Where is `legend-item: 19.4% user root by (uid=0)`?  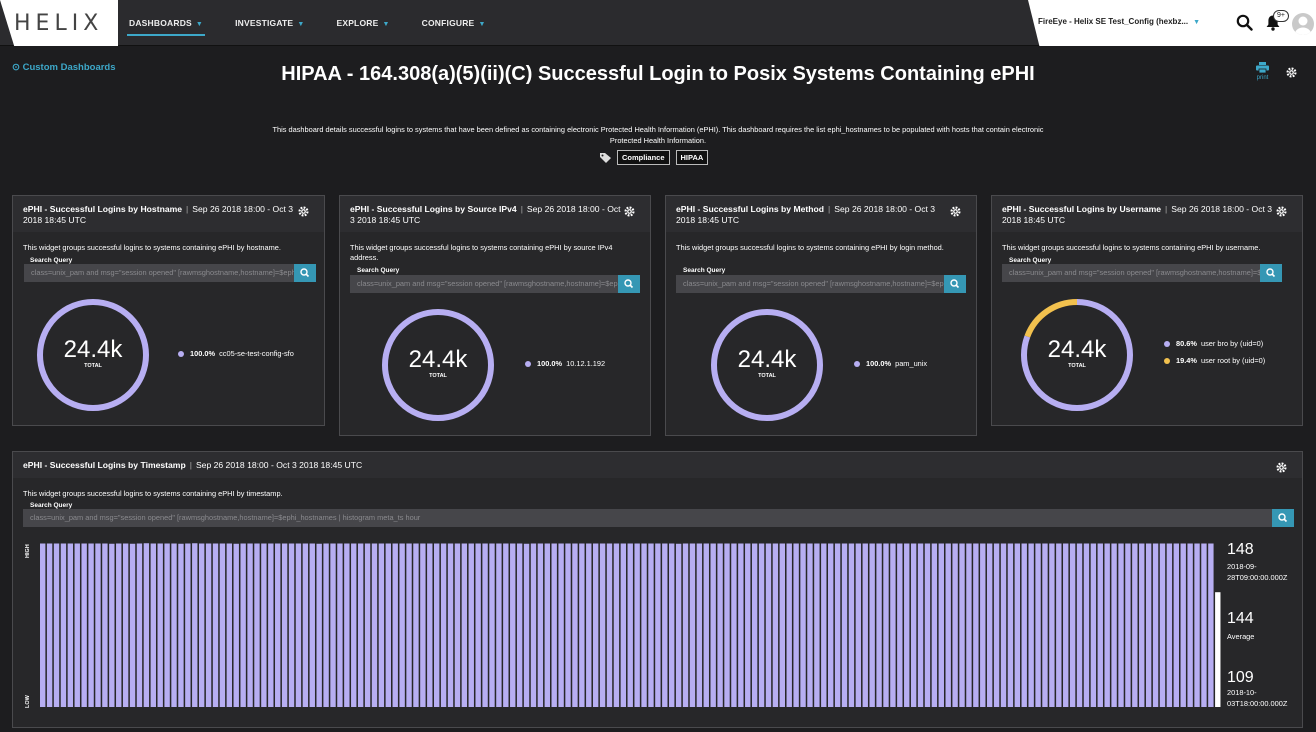 legend-item: 19.4% user root by (uid=0) is located at coordinates (1214, 360).